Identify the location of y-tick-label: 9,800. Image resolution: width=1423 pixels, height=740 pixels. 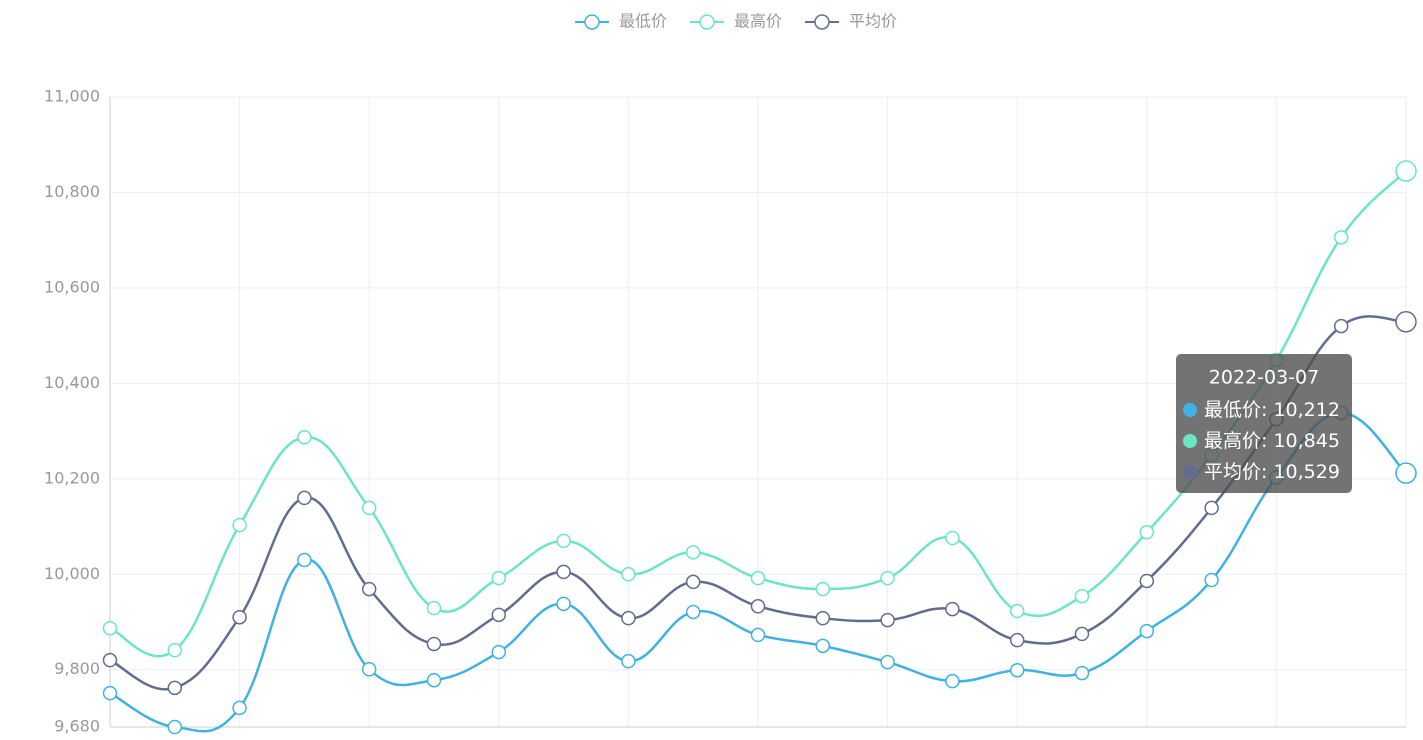
(77, 668).